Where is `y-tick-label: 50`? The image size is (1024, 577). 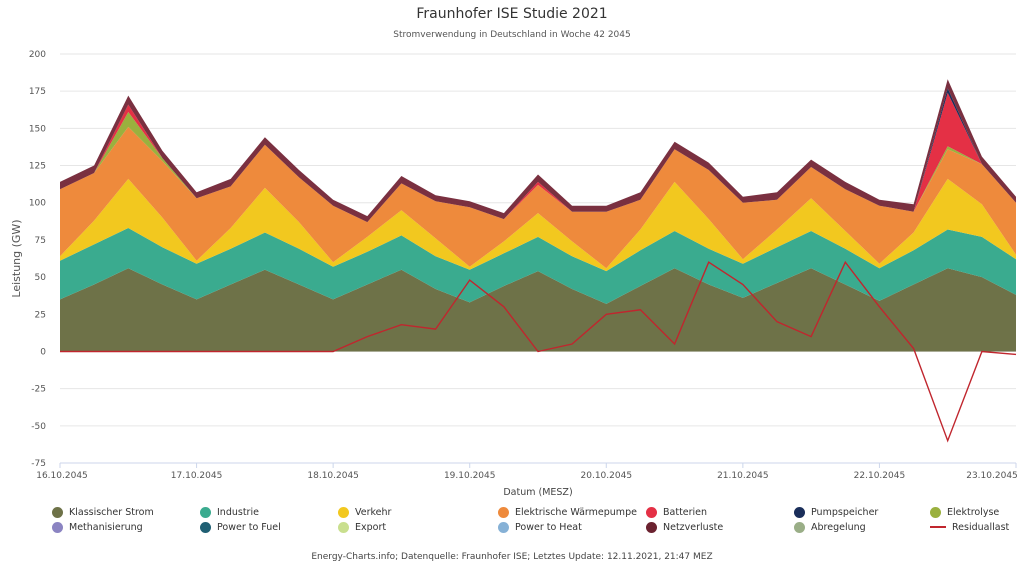 y-tick-label: 50 is located at coordinates (41, 278).